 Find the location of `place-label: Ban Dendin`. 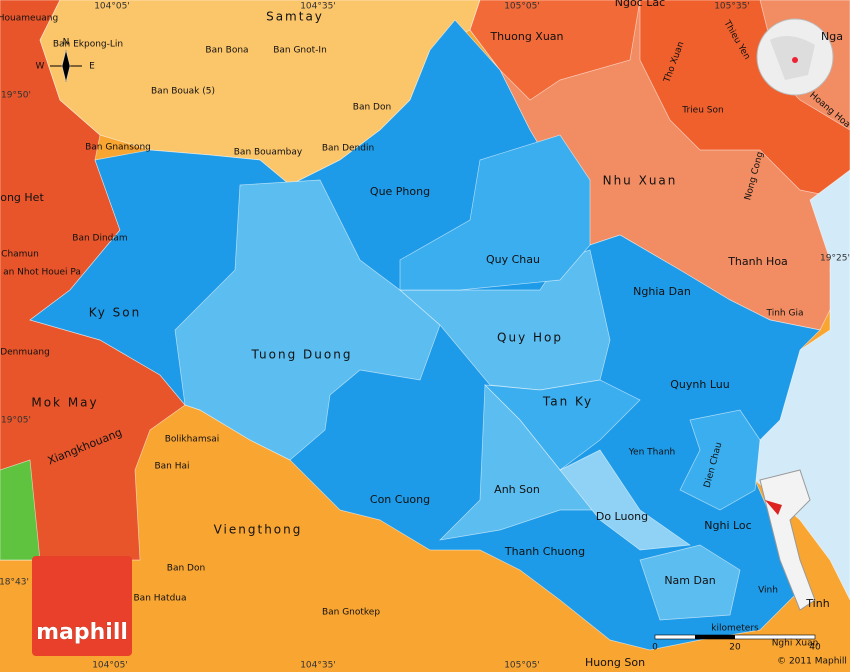

place-label: Ban Dendin is located at coordinates (348, 149).